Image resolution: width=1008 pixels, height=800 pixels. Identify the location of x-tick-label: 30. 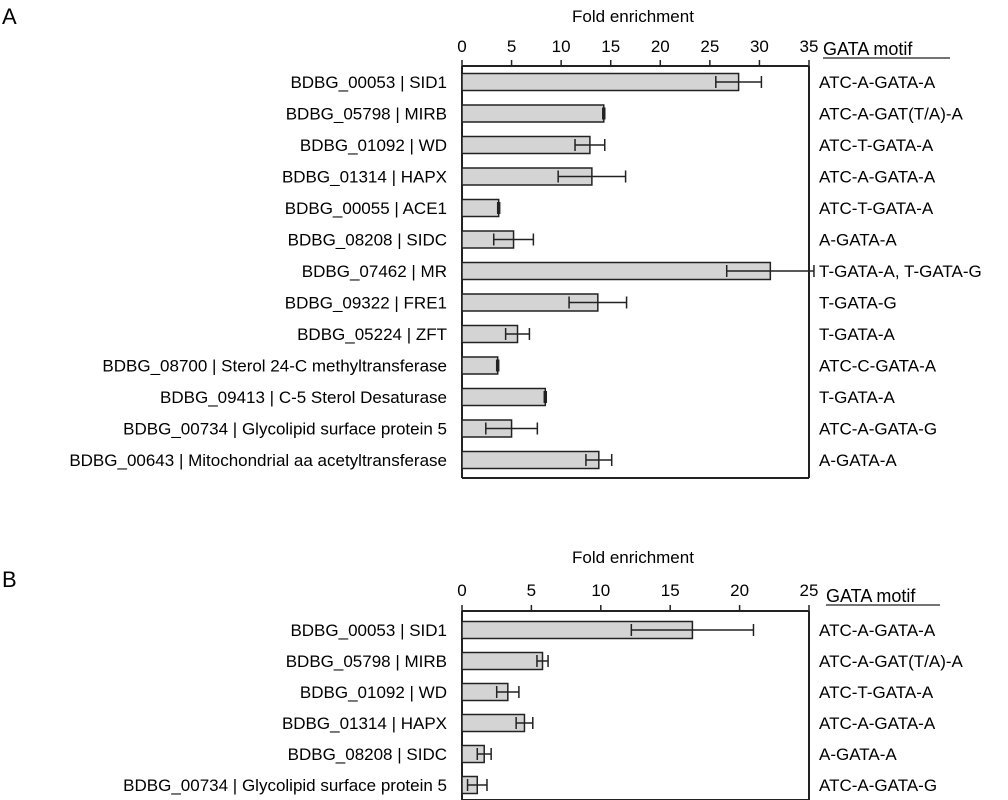
(759, 46).